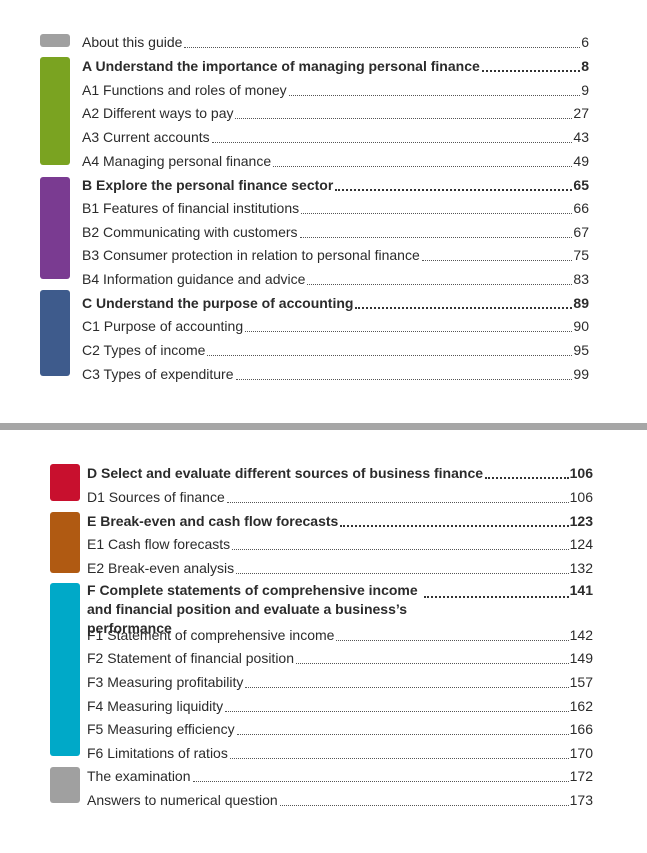 Image resolution: width=647 pixels, height=853 pixels. I want to click on toc-page: 90, so click(581, 326).